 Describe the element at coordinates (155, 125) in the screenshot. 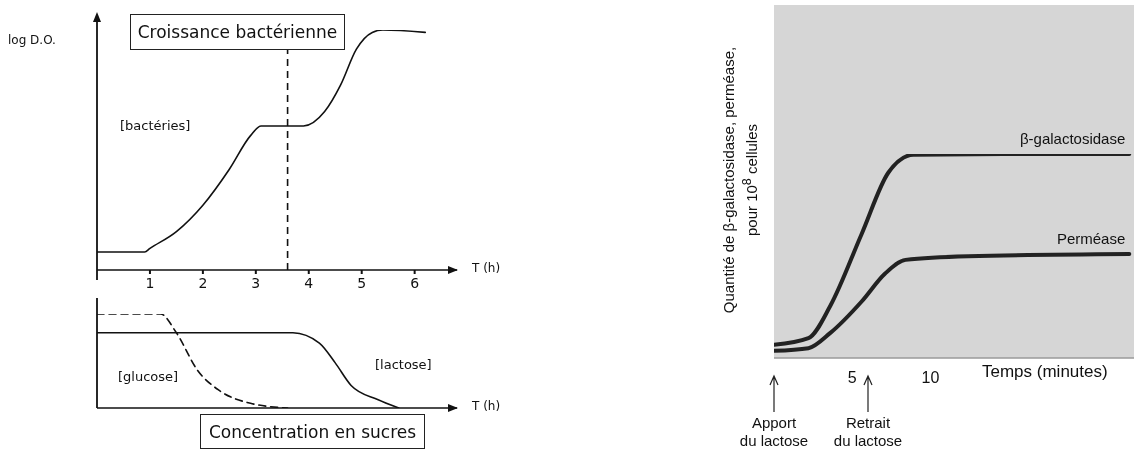

I see `text: [bactéries]` at that location.